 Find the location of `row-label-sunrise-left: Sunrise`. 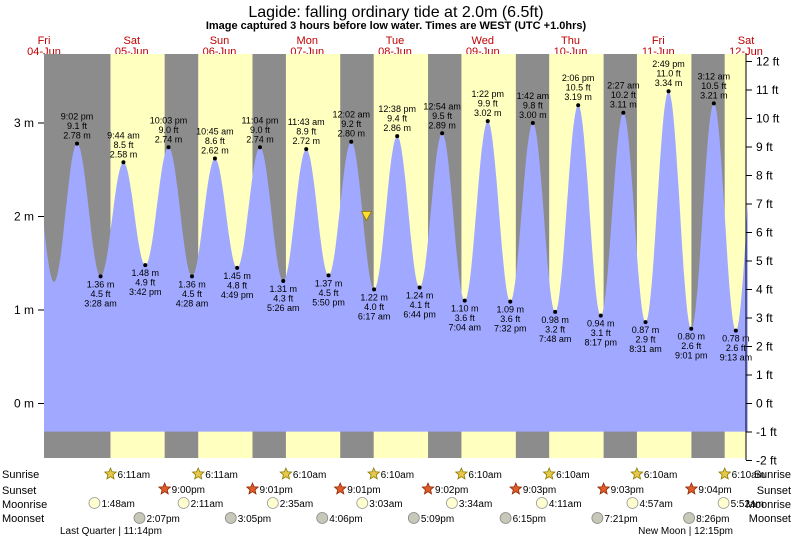

row-label-sunrise-left: Sunrise is located at coordinates (20, 475).